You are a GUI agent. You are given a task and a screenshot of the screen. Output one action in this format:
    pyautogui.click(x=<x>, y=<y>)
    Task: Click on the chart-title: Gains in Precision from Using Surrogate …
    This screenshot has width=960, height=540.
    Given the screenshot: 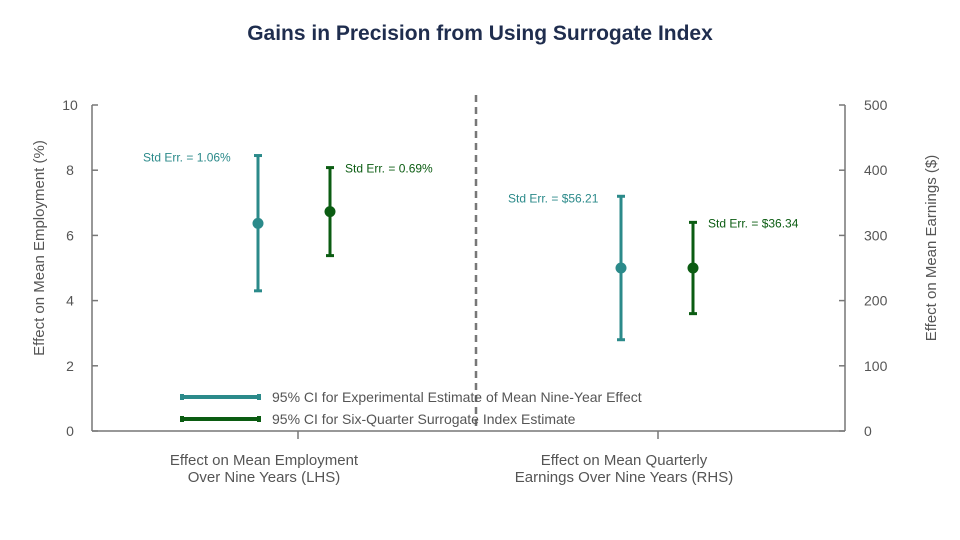 What is the action you would take?
    pyautogui.click(x=480, y=33)
    